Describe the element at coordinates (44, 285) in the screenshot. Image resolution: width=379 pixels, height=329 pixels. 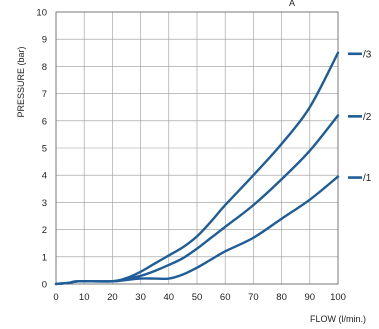
I see `y-tick-label: 0` at that location.